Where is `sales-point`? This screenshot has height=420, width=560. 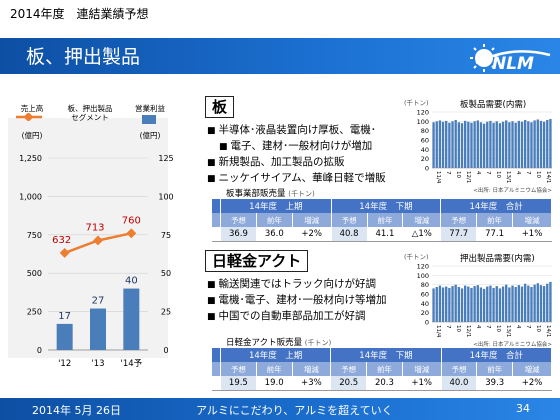 sales-point is located at coordinates (64, 252).